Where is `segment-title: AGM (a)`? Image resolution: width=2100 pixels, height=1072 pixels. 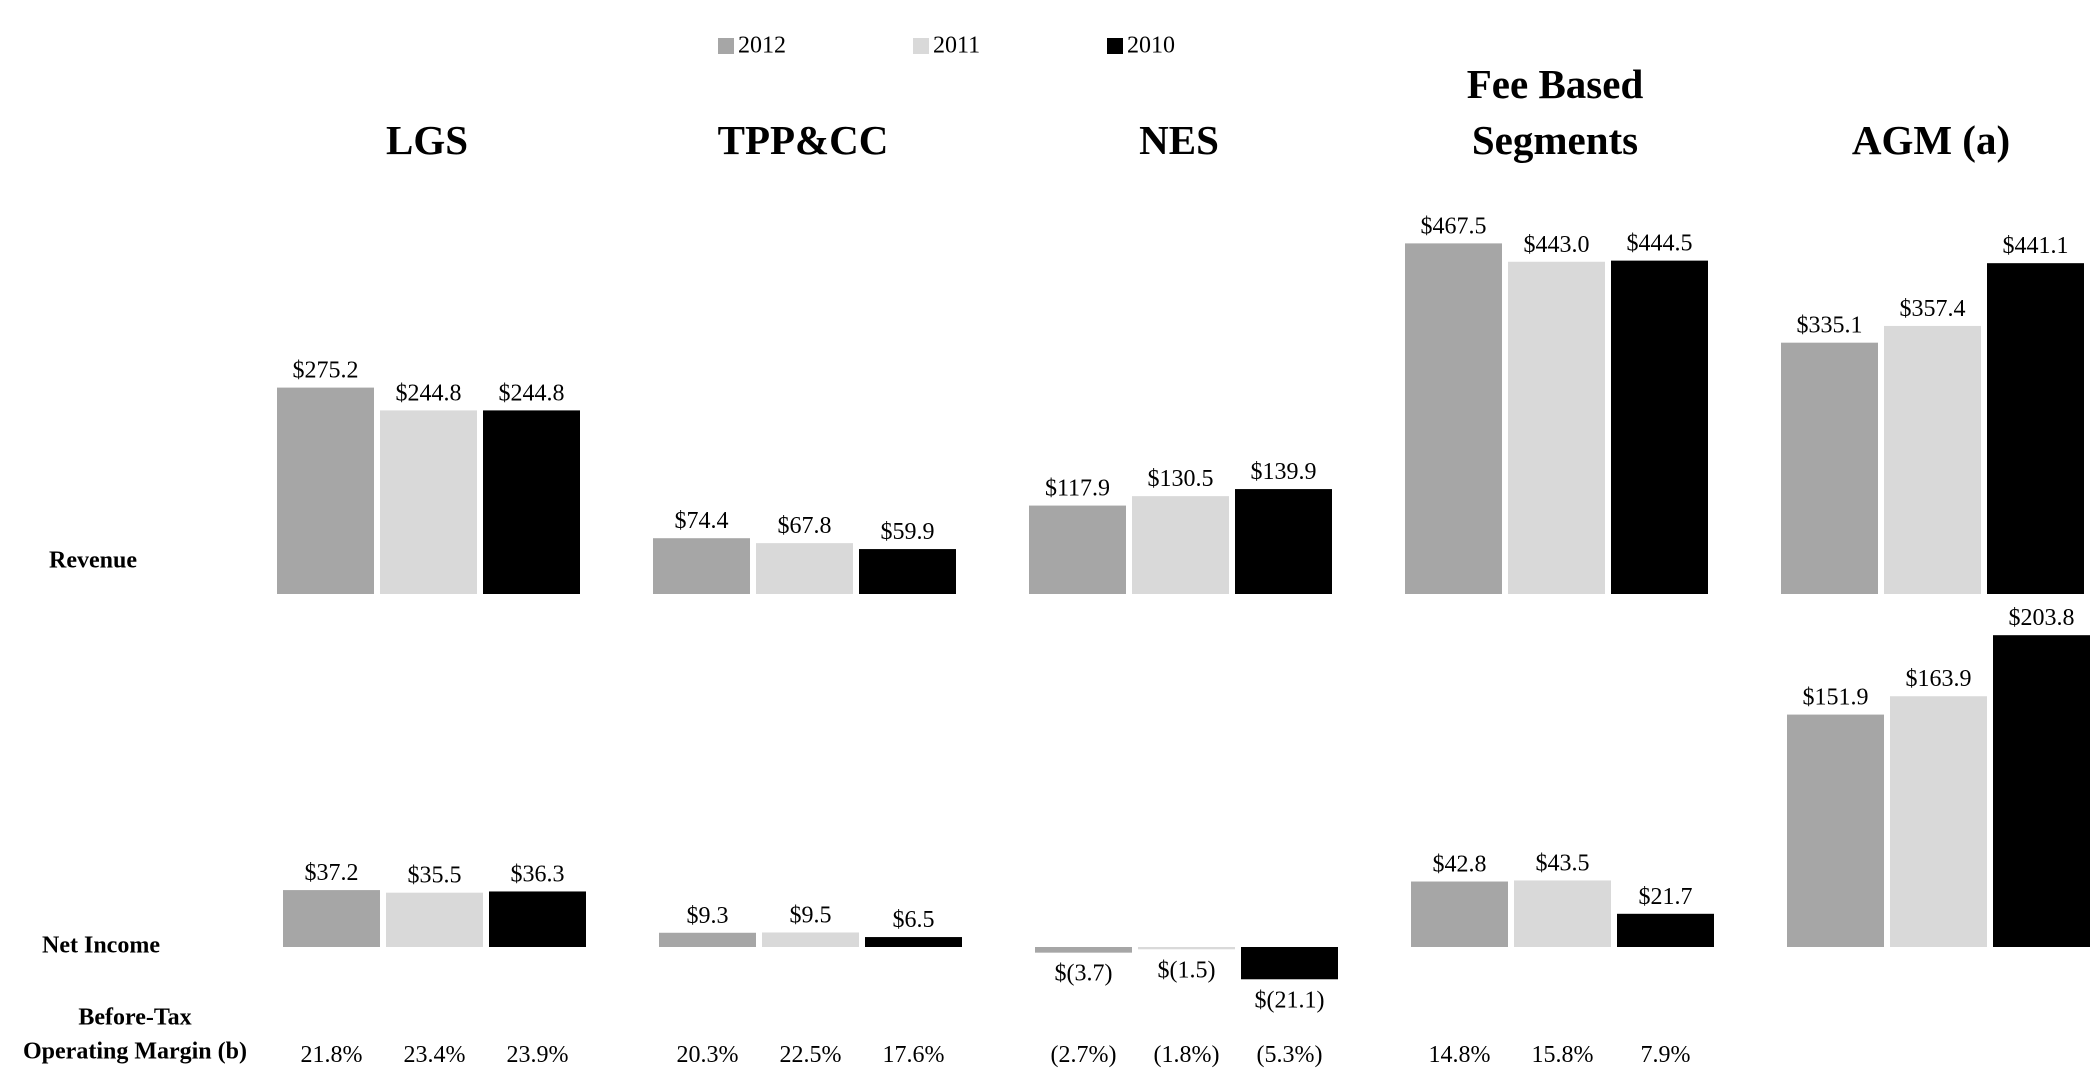 segment-title: AGM (a) is located at coordinates (1931, 140).